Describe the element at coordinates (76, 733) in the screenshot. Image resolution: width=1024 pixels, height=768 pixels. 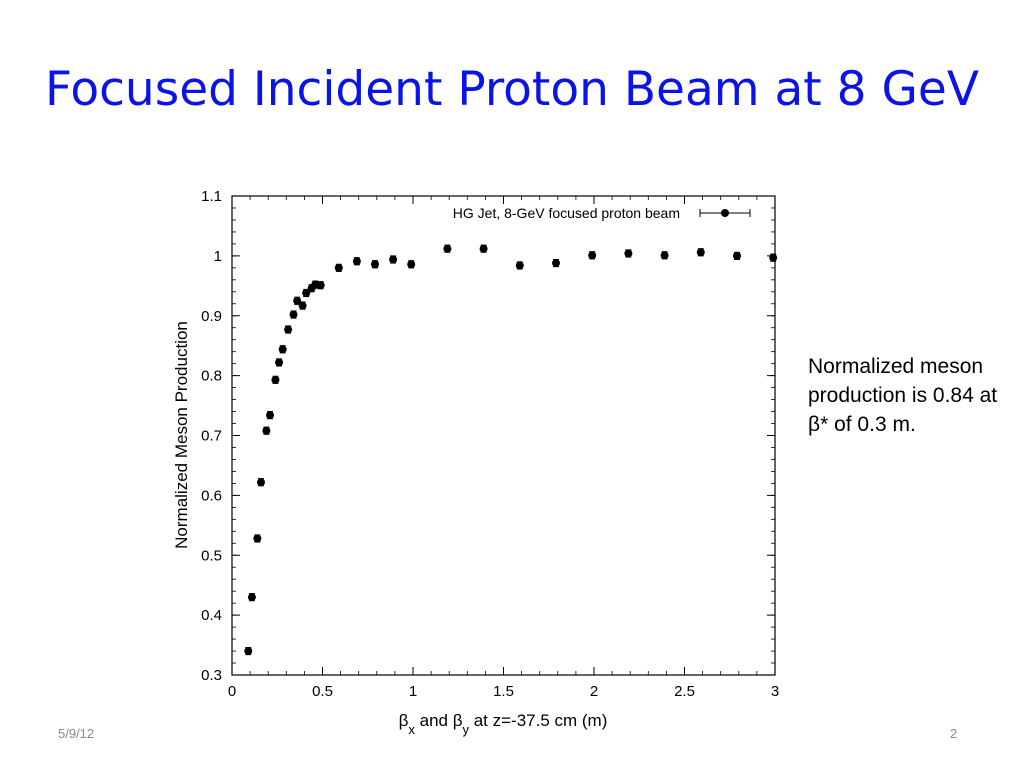
I see `footer-date: 5/9/12` at that location.